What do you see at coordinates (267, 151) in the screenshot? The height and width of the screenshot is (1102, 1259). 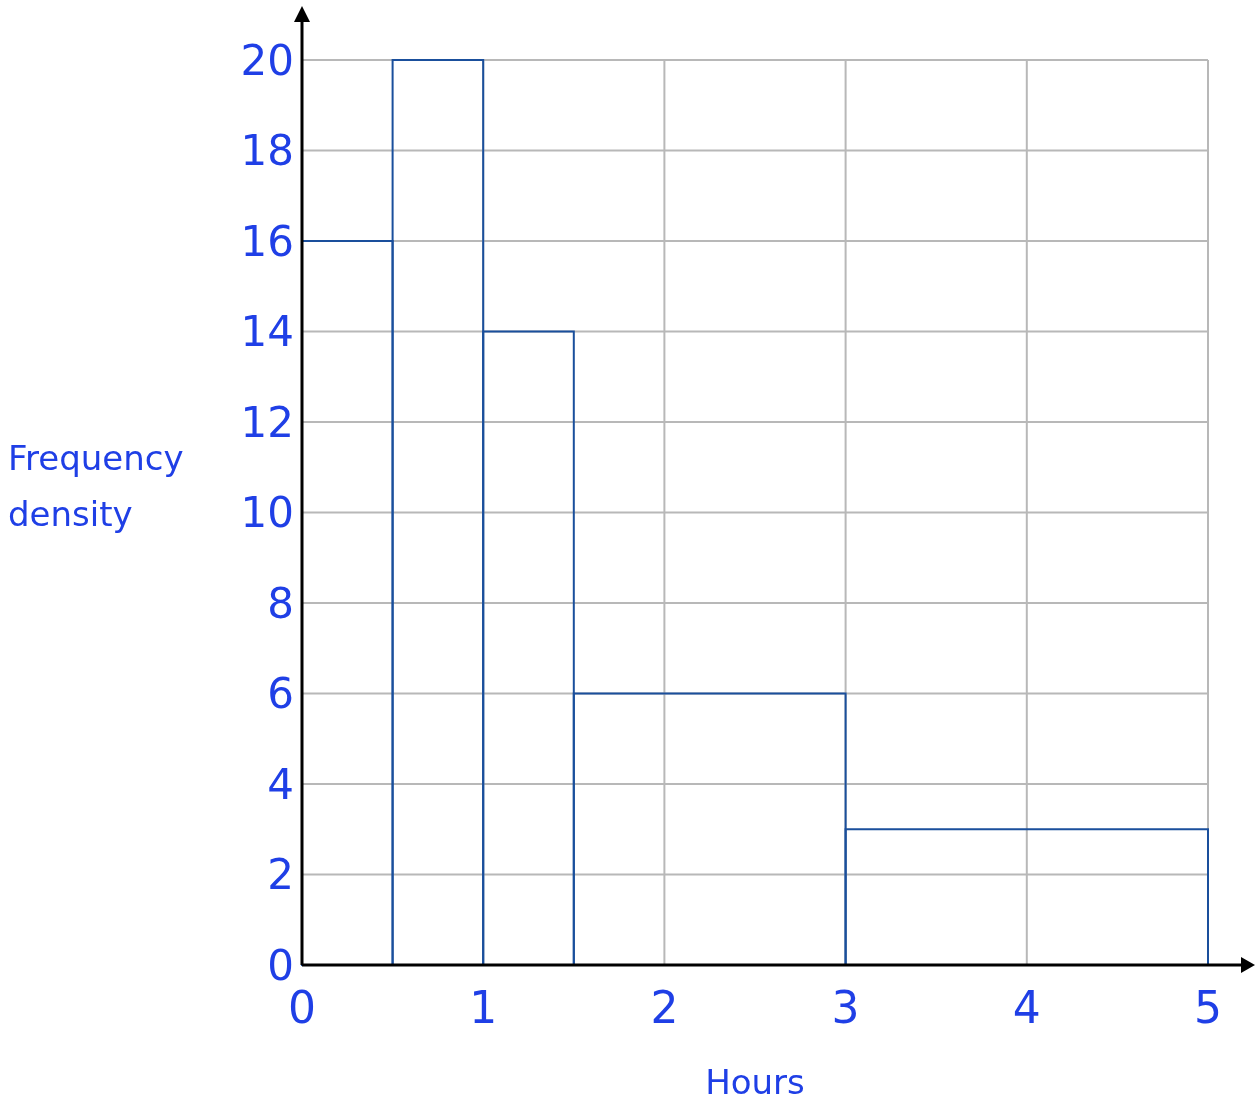 I see `y-tick-label: 18` at bounding box center [267, 151].